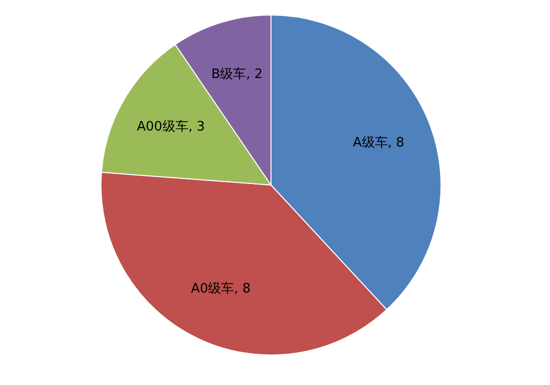 This screenshot has height=385, width=550. I want to click on data-label: , 2, so click(254, 74).